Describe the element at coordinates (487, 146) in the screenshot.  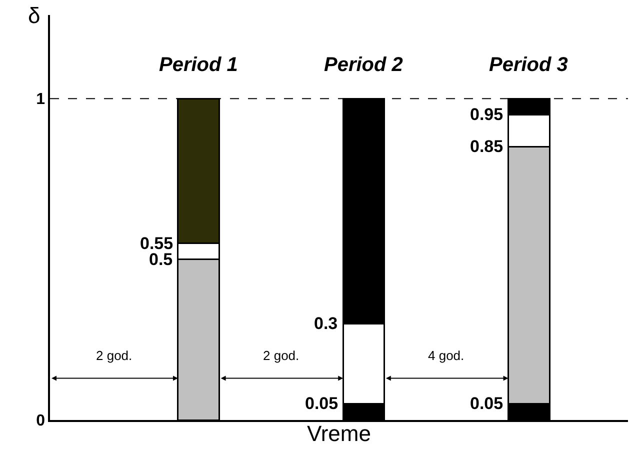
I see `annotation: 0.85` at that location.